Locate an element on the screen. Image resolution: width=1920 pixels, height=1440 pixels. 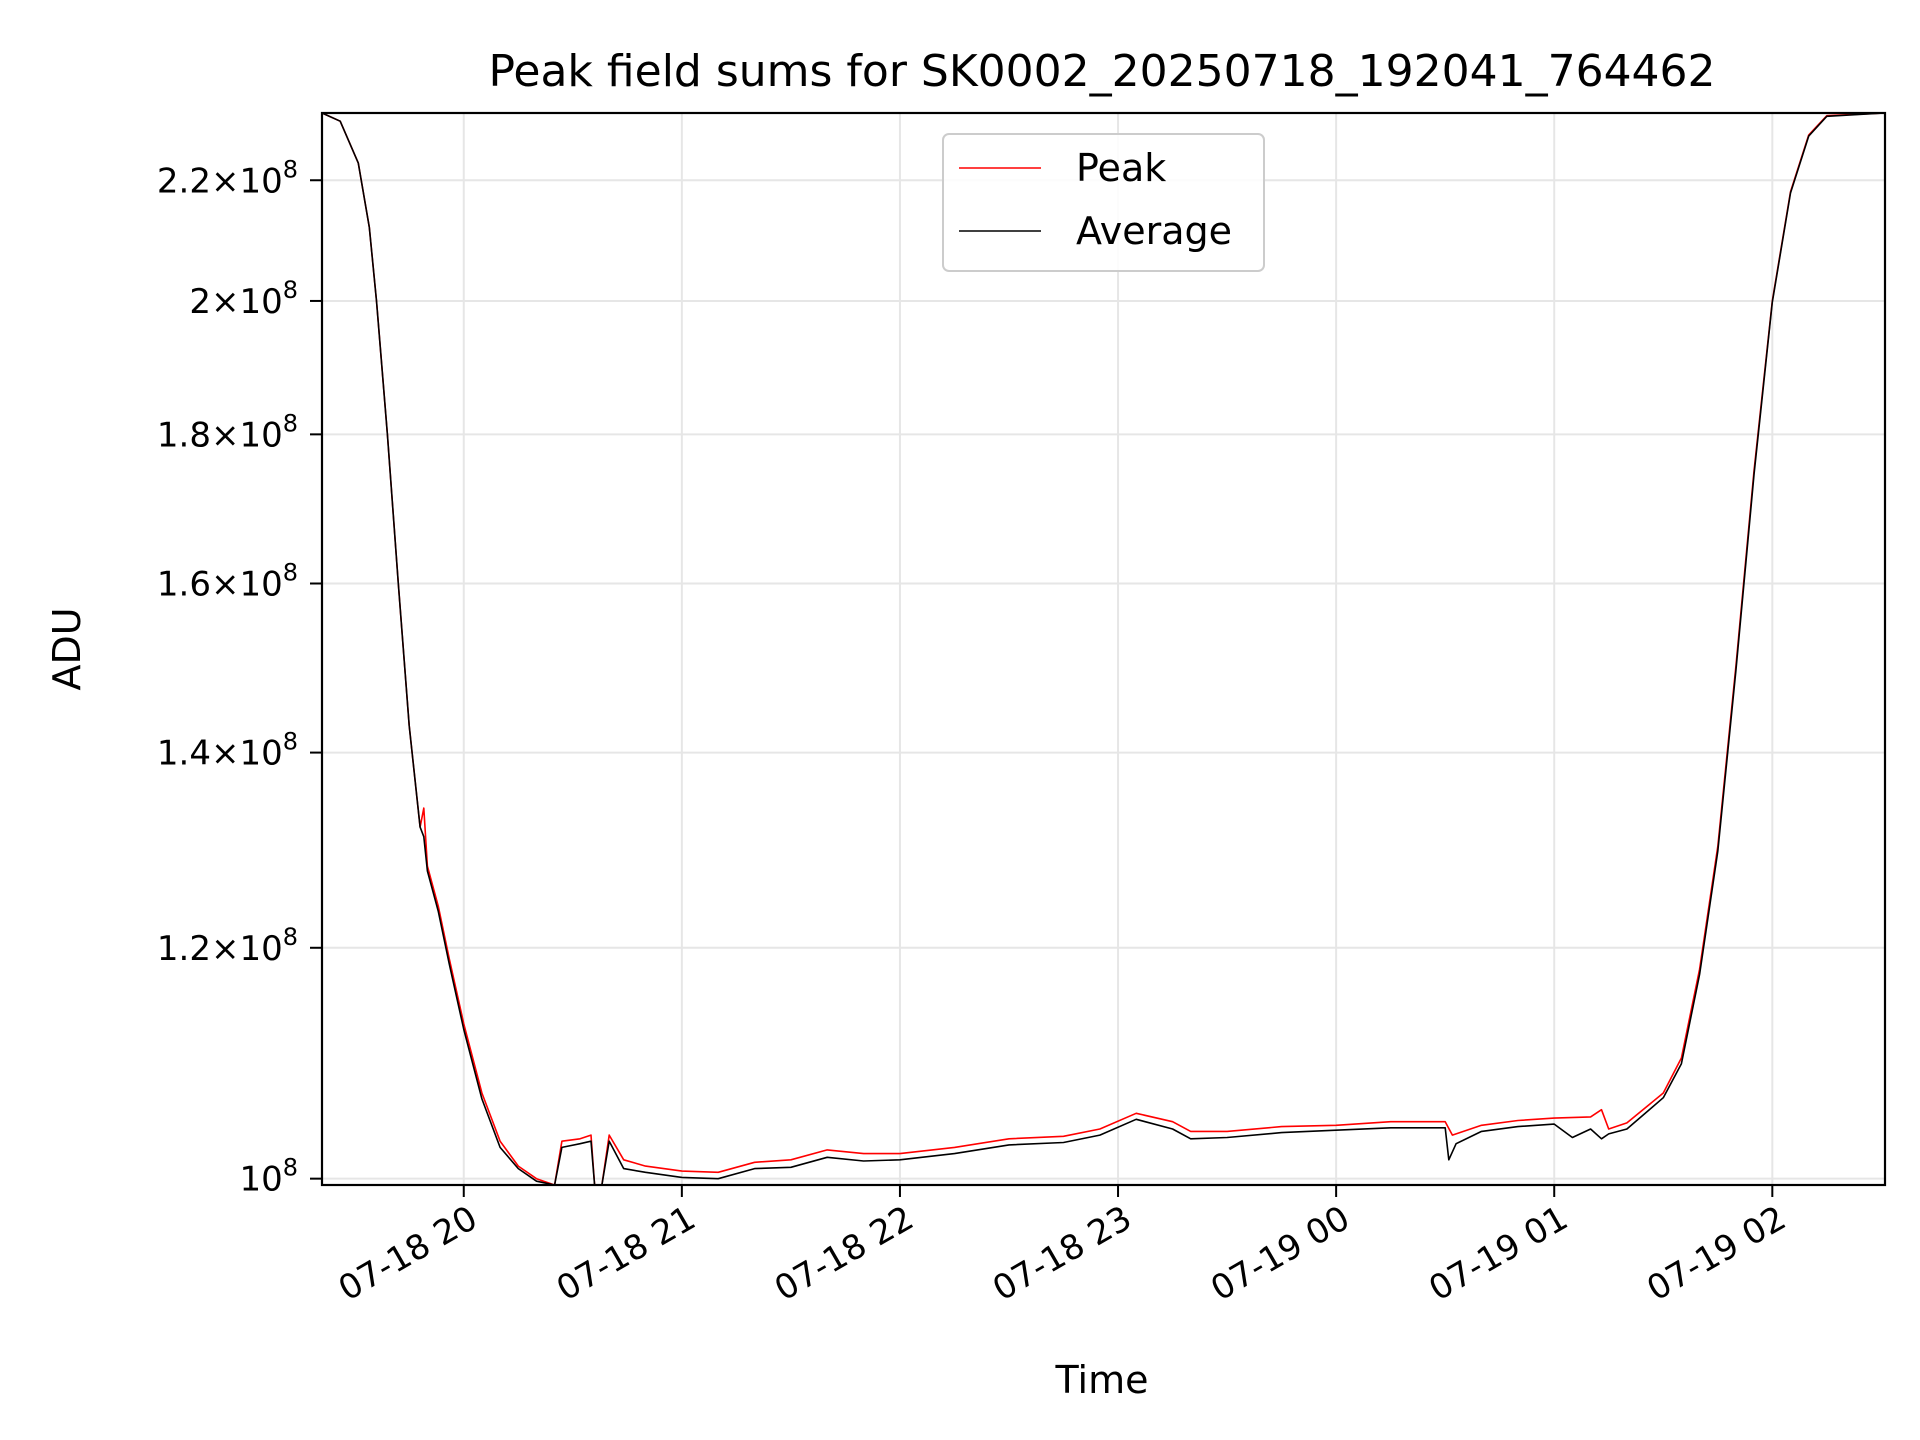
legend-label-average: Average is located at coordinates (1154, 231).